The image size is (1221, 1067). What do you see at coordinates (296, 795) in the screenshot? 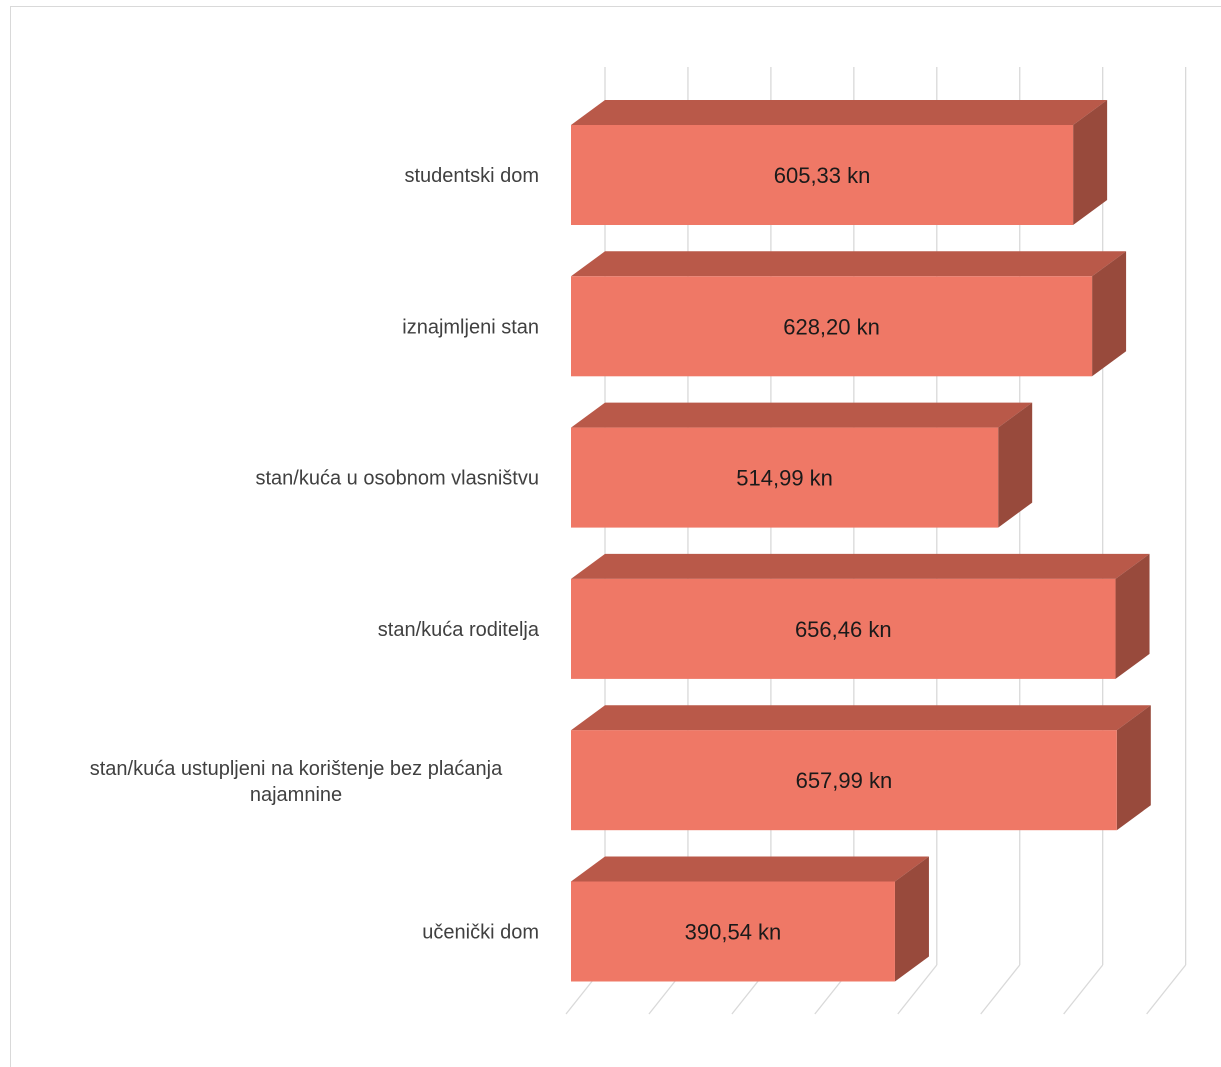
I see `category-label: najamnine` at bounding box center [296, 795].